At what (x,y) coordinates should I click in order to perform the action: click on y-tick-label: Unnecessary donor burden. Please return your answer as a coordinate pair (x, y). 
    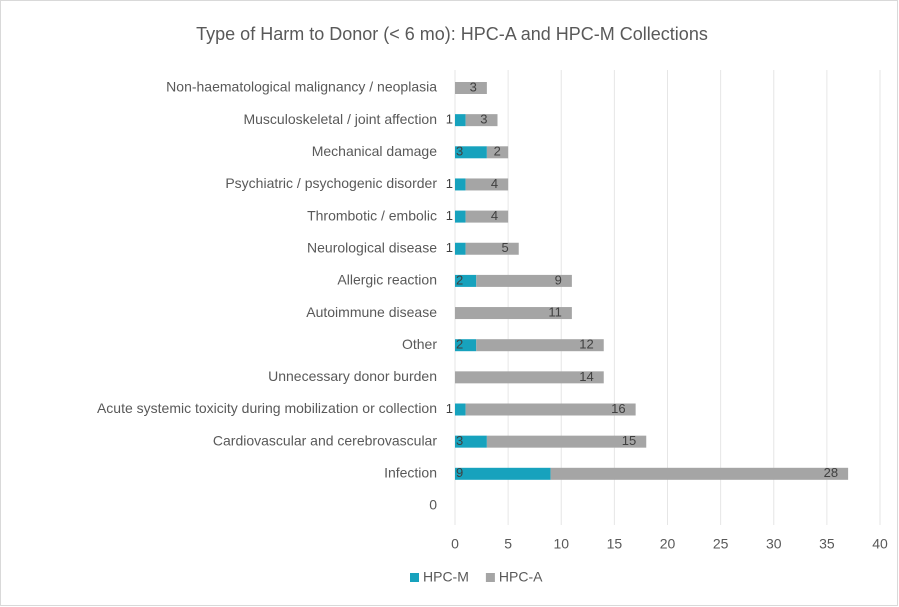
    Looking at the image, I should click on (352, 376).